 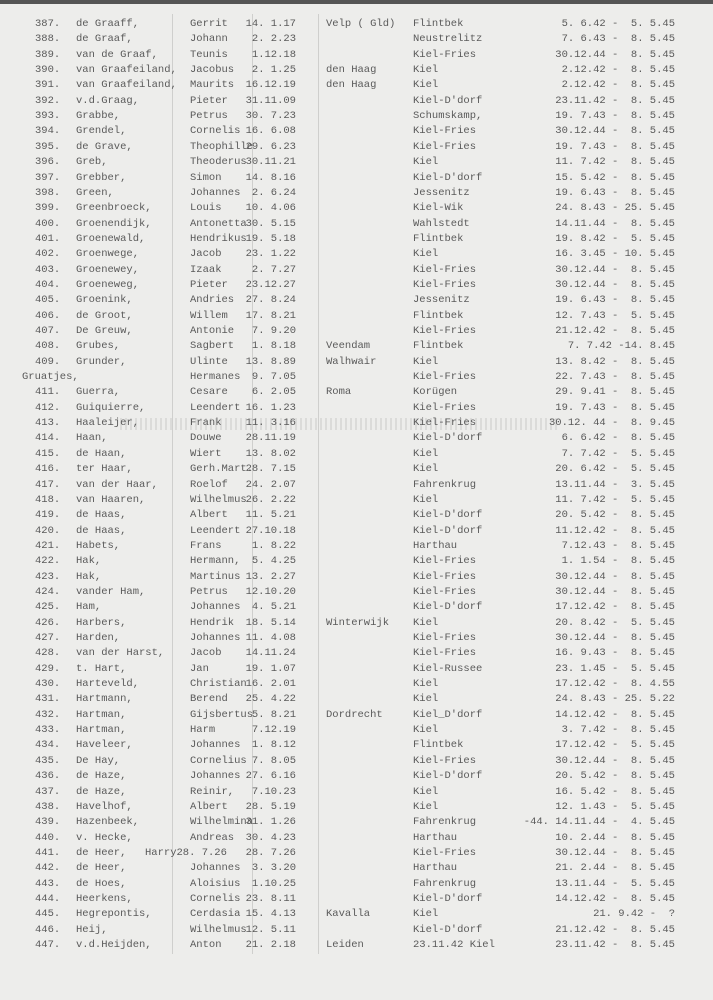 What do you see at coordinates (222, 146) in the screenshot?
I see `first-name: Theophille` at bounding box center [222, 146].